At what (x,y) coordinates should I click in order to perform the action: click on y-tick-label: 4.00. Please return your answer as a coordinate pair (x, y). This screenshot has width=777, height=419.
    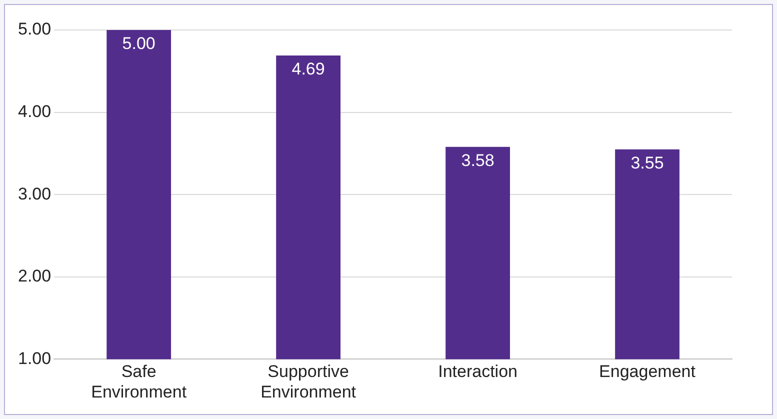
    Looking at the image, I should click on (35, 111).